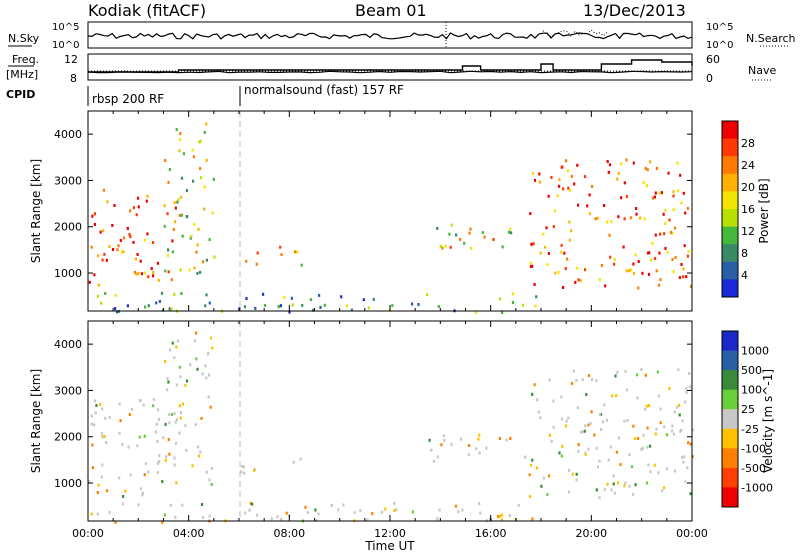  What do you see at coordinates (744, 275) in the screenshot?
I see `colorbar-tick-label: 4` at bounding box center [744, 275].